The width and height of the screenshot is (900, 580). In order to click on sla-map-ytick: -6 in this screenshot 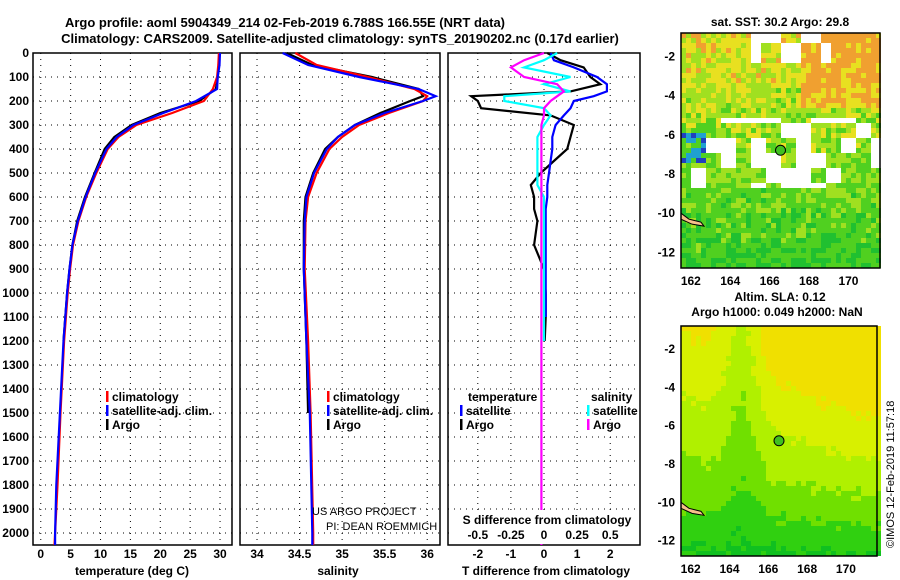, I will do `click(669, 426)`.